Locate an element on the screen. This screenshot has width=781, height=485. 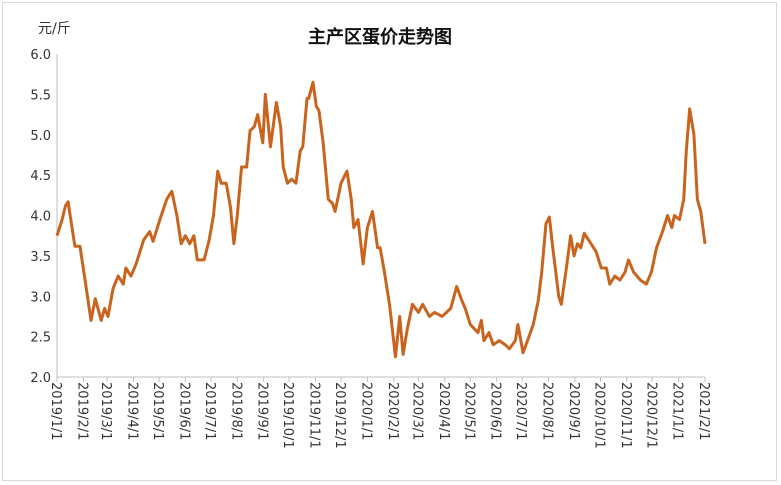
x-tick-label: 2020/11/1 is located at coordinates (625, 415).